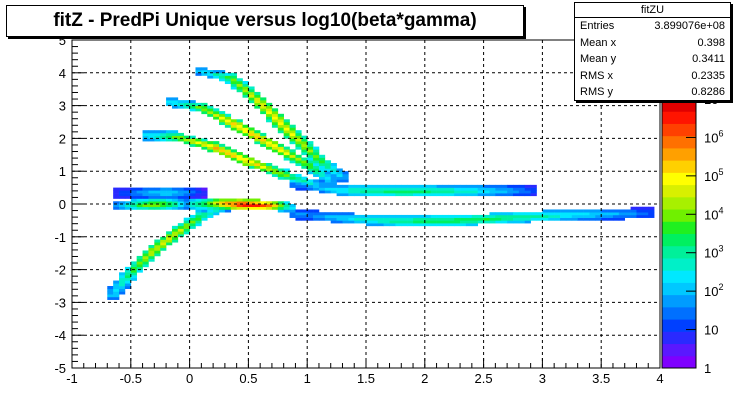 This screenshot has height=408, width=735. Describe the element at coordinates (713, 213) in the screenshot. I see `palette-tick-label: 10⁴` at that location.